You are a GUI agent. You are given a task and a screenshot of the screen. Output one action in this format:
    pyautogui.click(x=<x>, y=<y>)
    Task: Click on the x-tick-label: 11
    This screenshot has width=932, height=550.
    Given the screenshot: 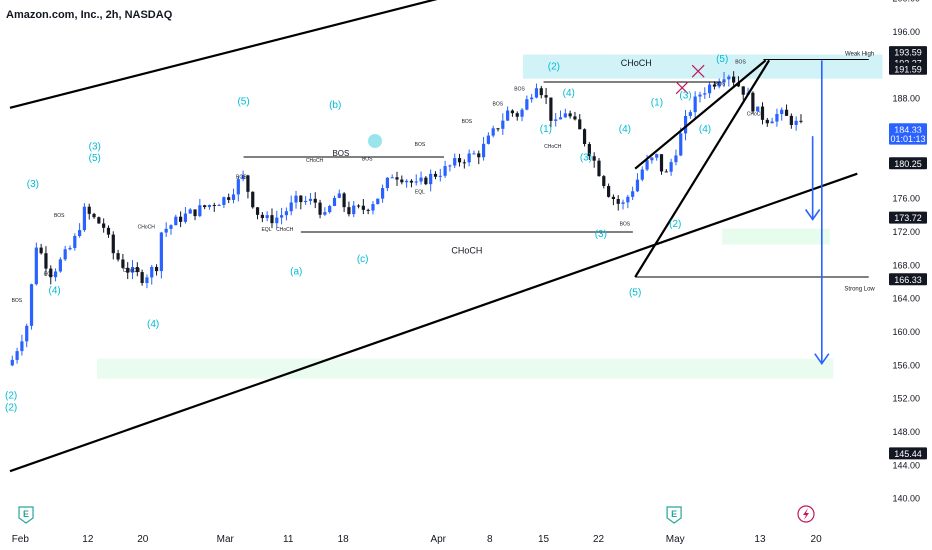 What is the action you would take?
    pyautogui.click(x=288, y=539)
    